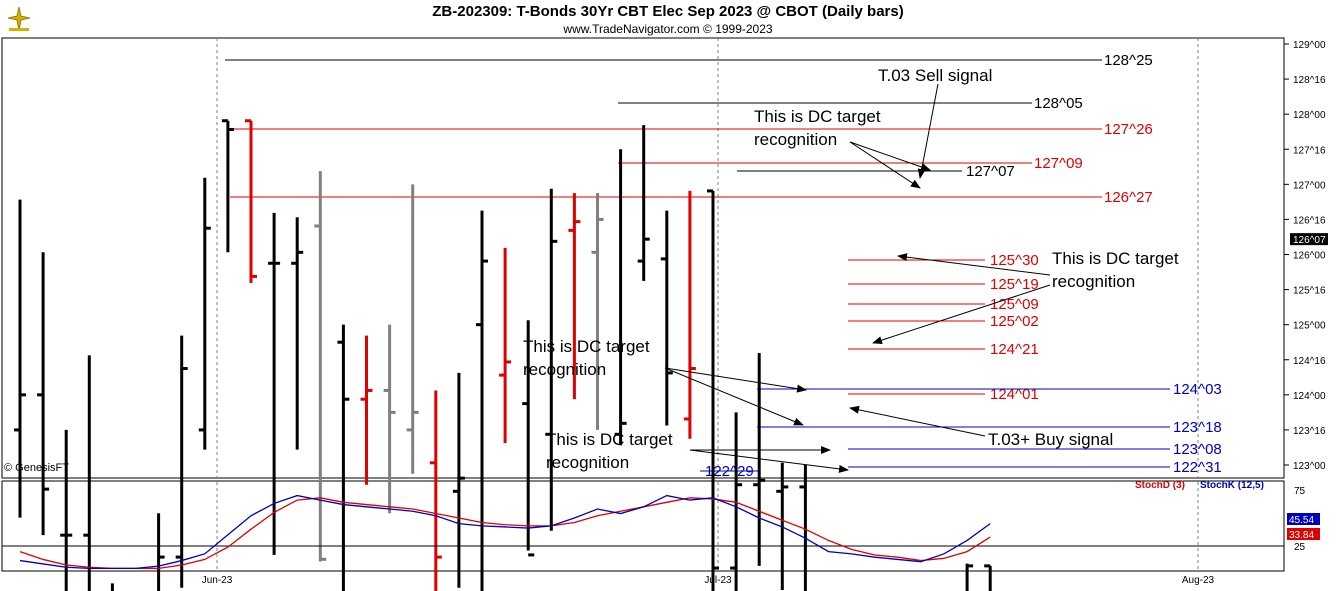 The image size is (1336, 591). I want to click on chart-subtitle: www.TradeNavigator.com © 1999-2023, so click(668, 29).